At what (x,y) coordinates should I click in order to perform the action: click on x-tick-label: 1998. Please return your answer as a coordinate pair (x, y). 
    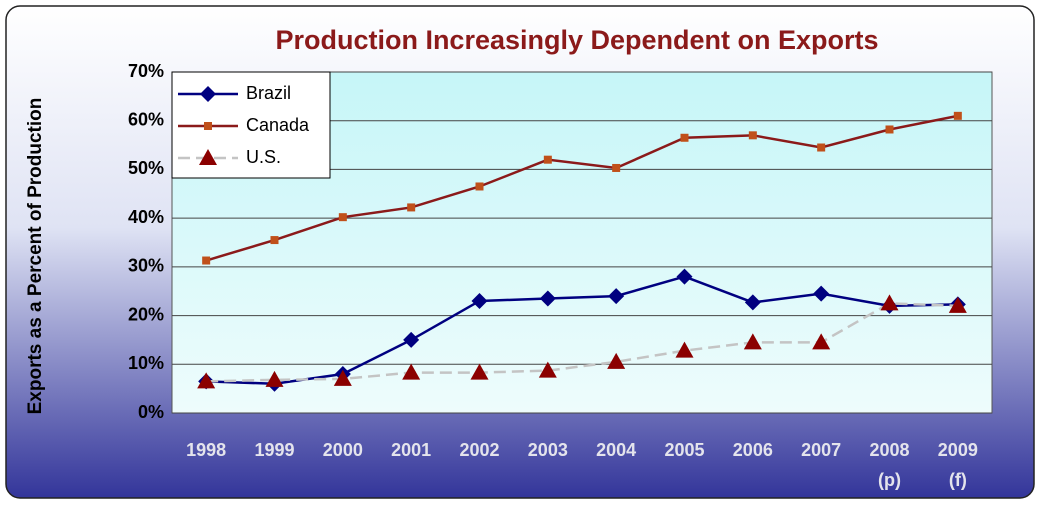
    Looking at the image, I should click on (206, 450).